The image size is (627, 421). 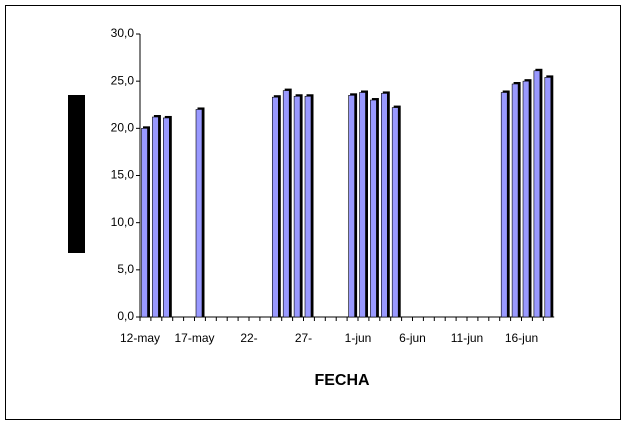 I want to click on x-tick-label: 11-jun, so click(x=467, y=338).